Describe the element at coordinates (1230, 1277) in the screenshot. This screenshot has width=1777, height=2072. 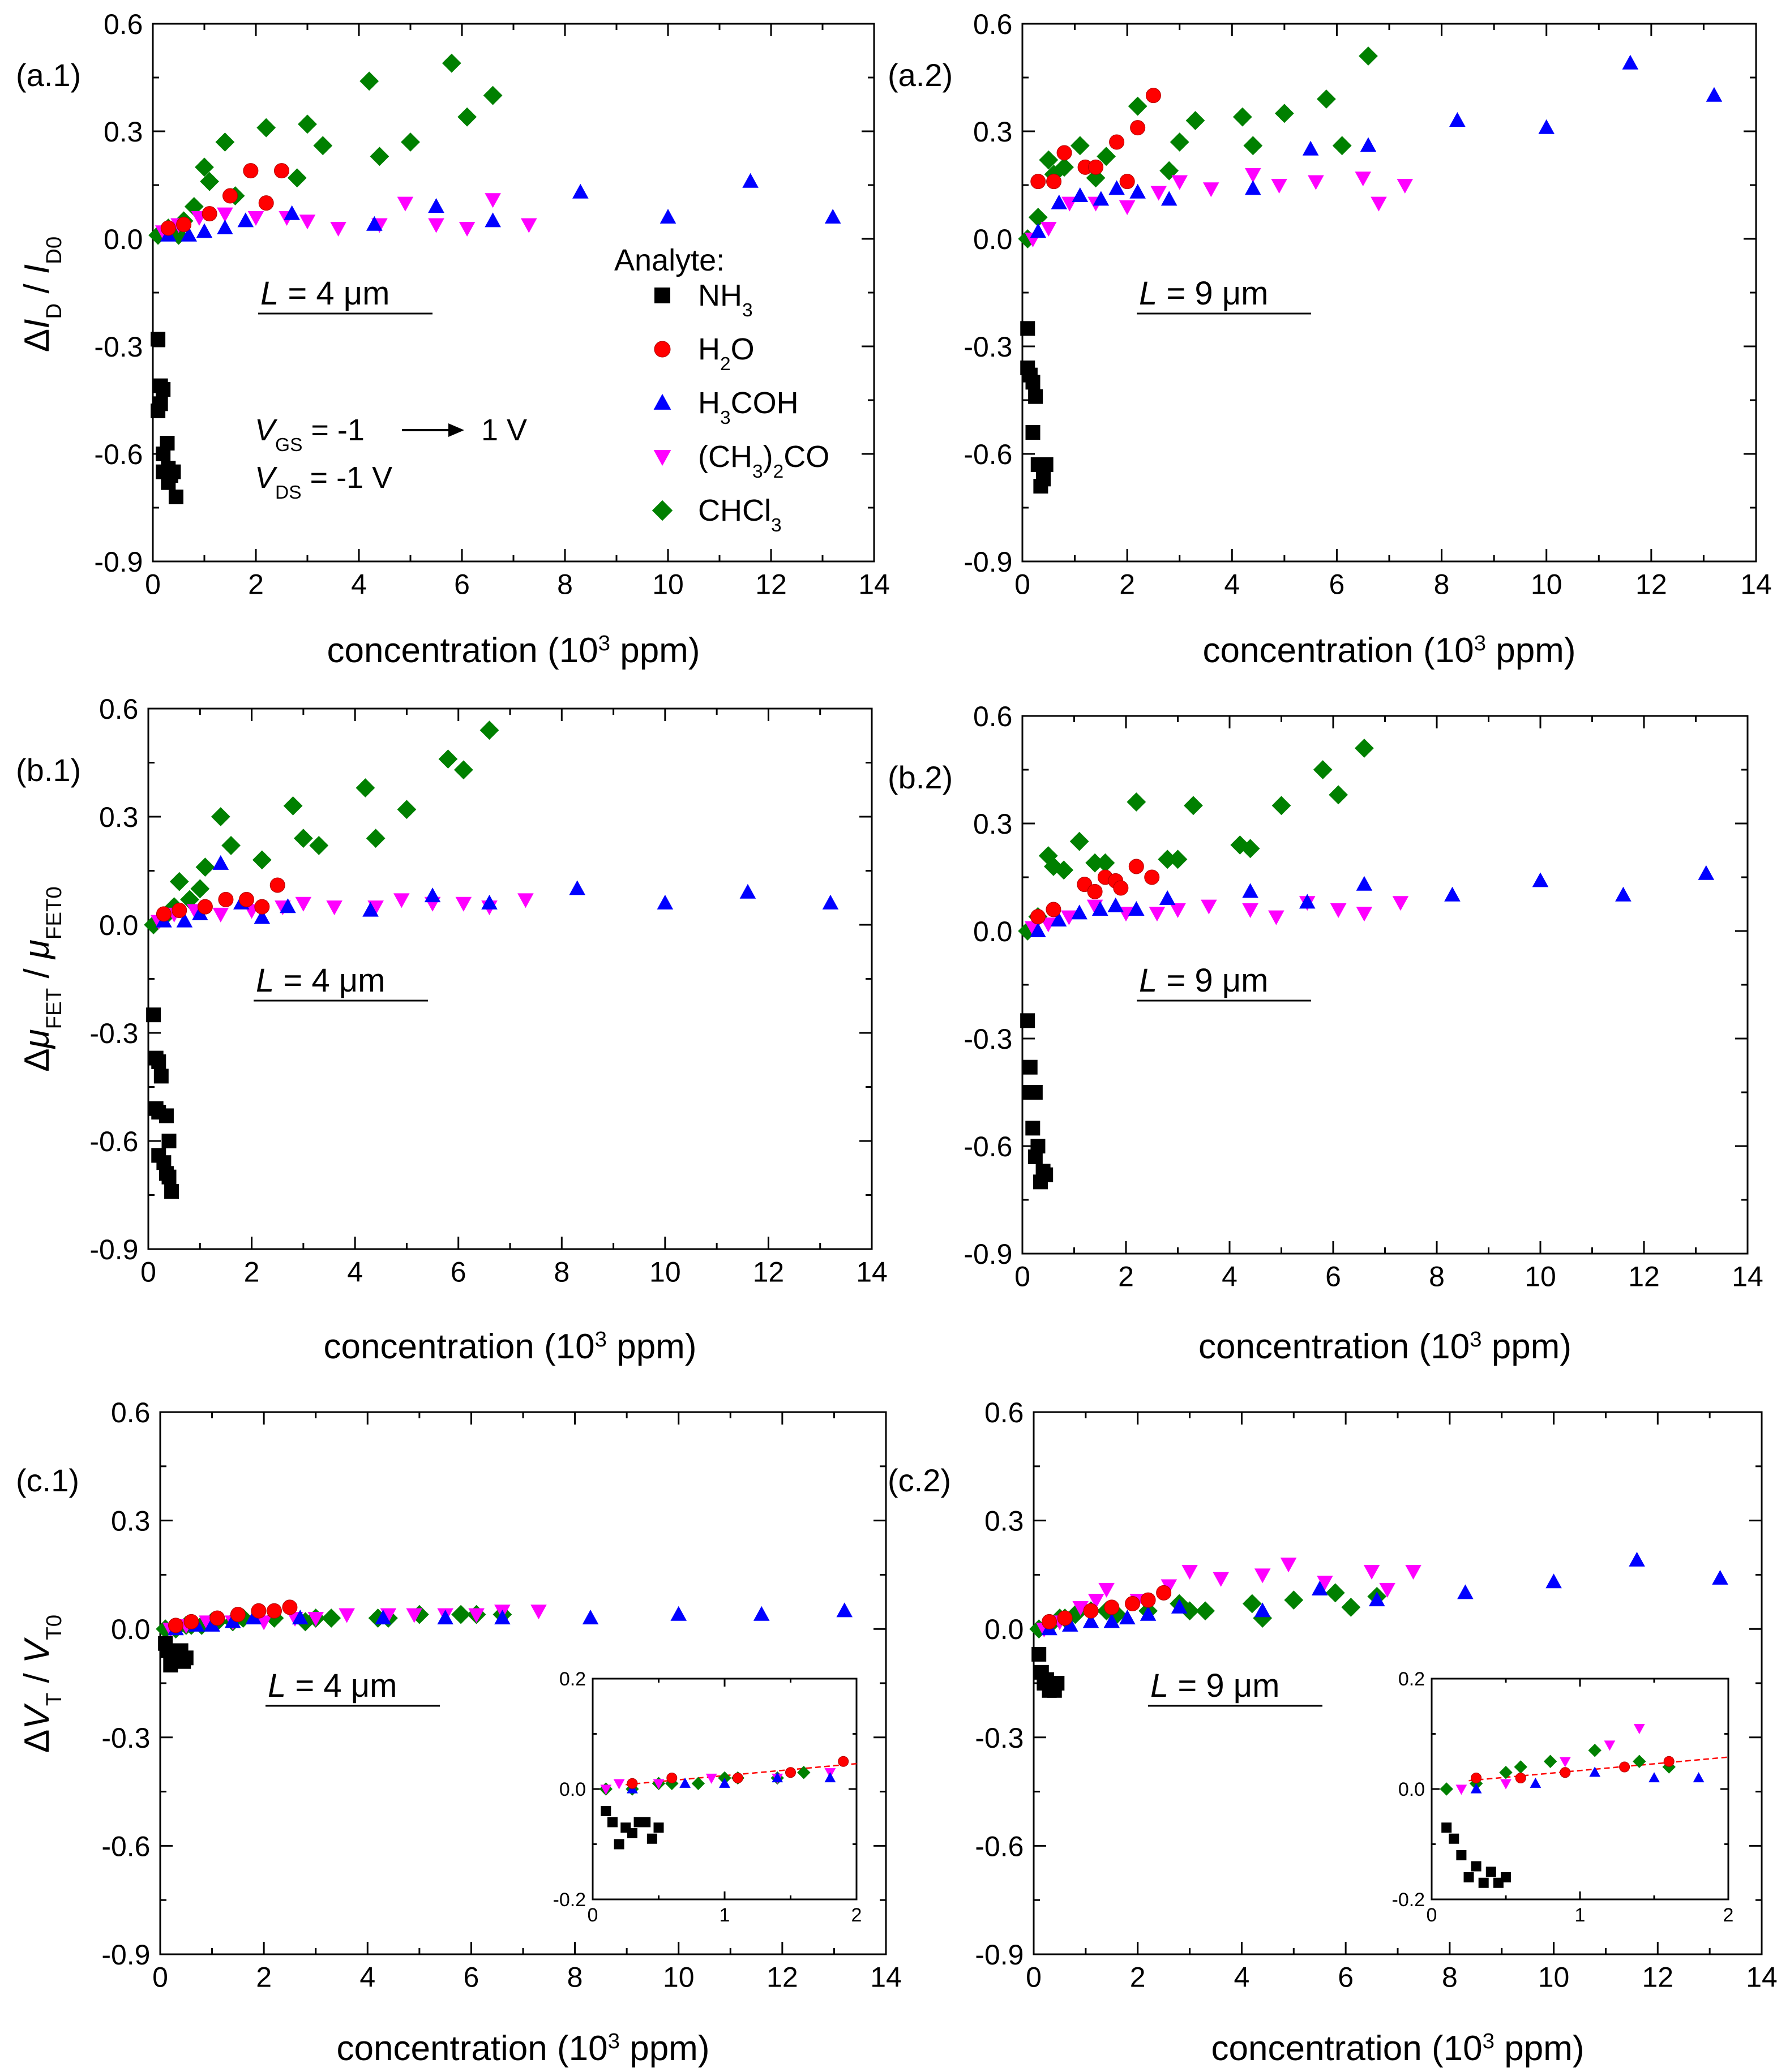
I see `panel-b2-xtick-label: 4` at that location.